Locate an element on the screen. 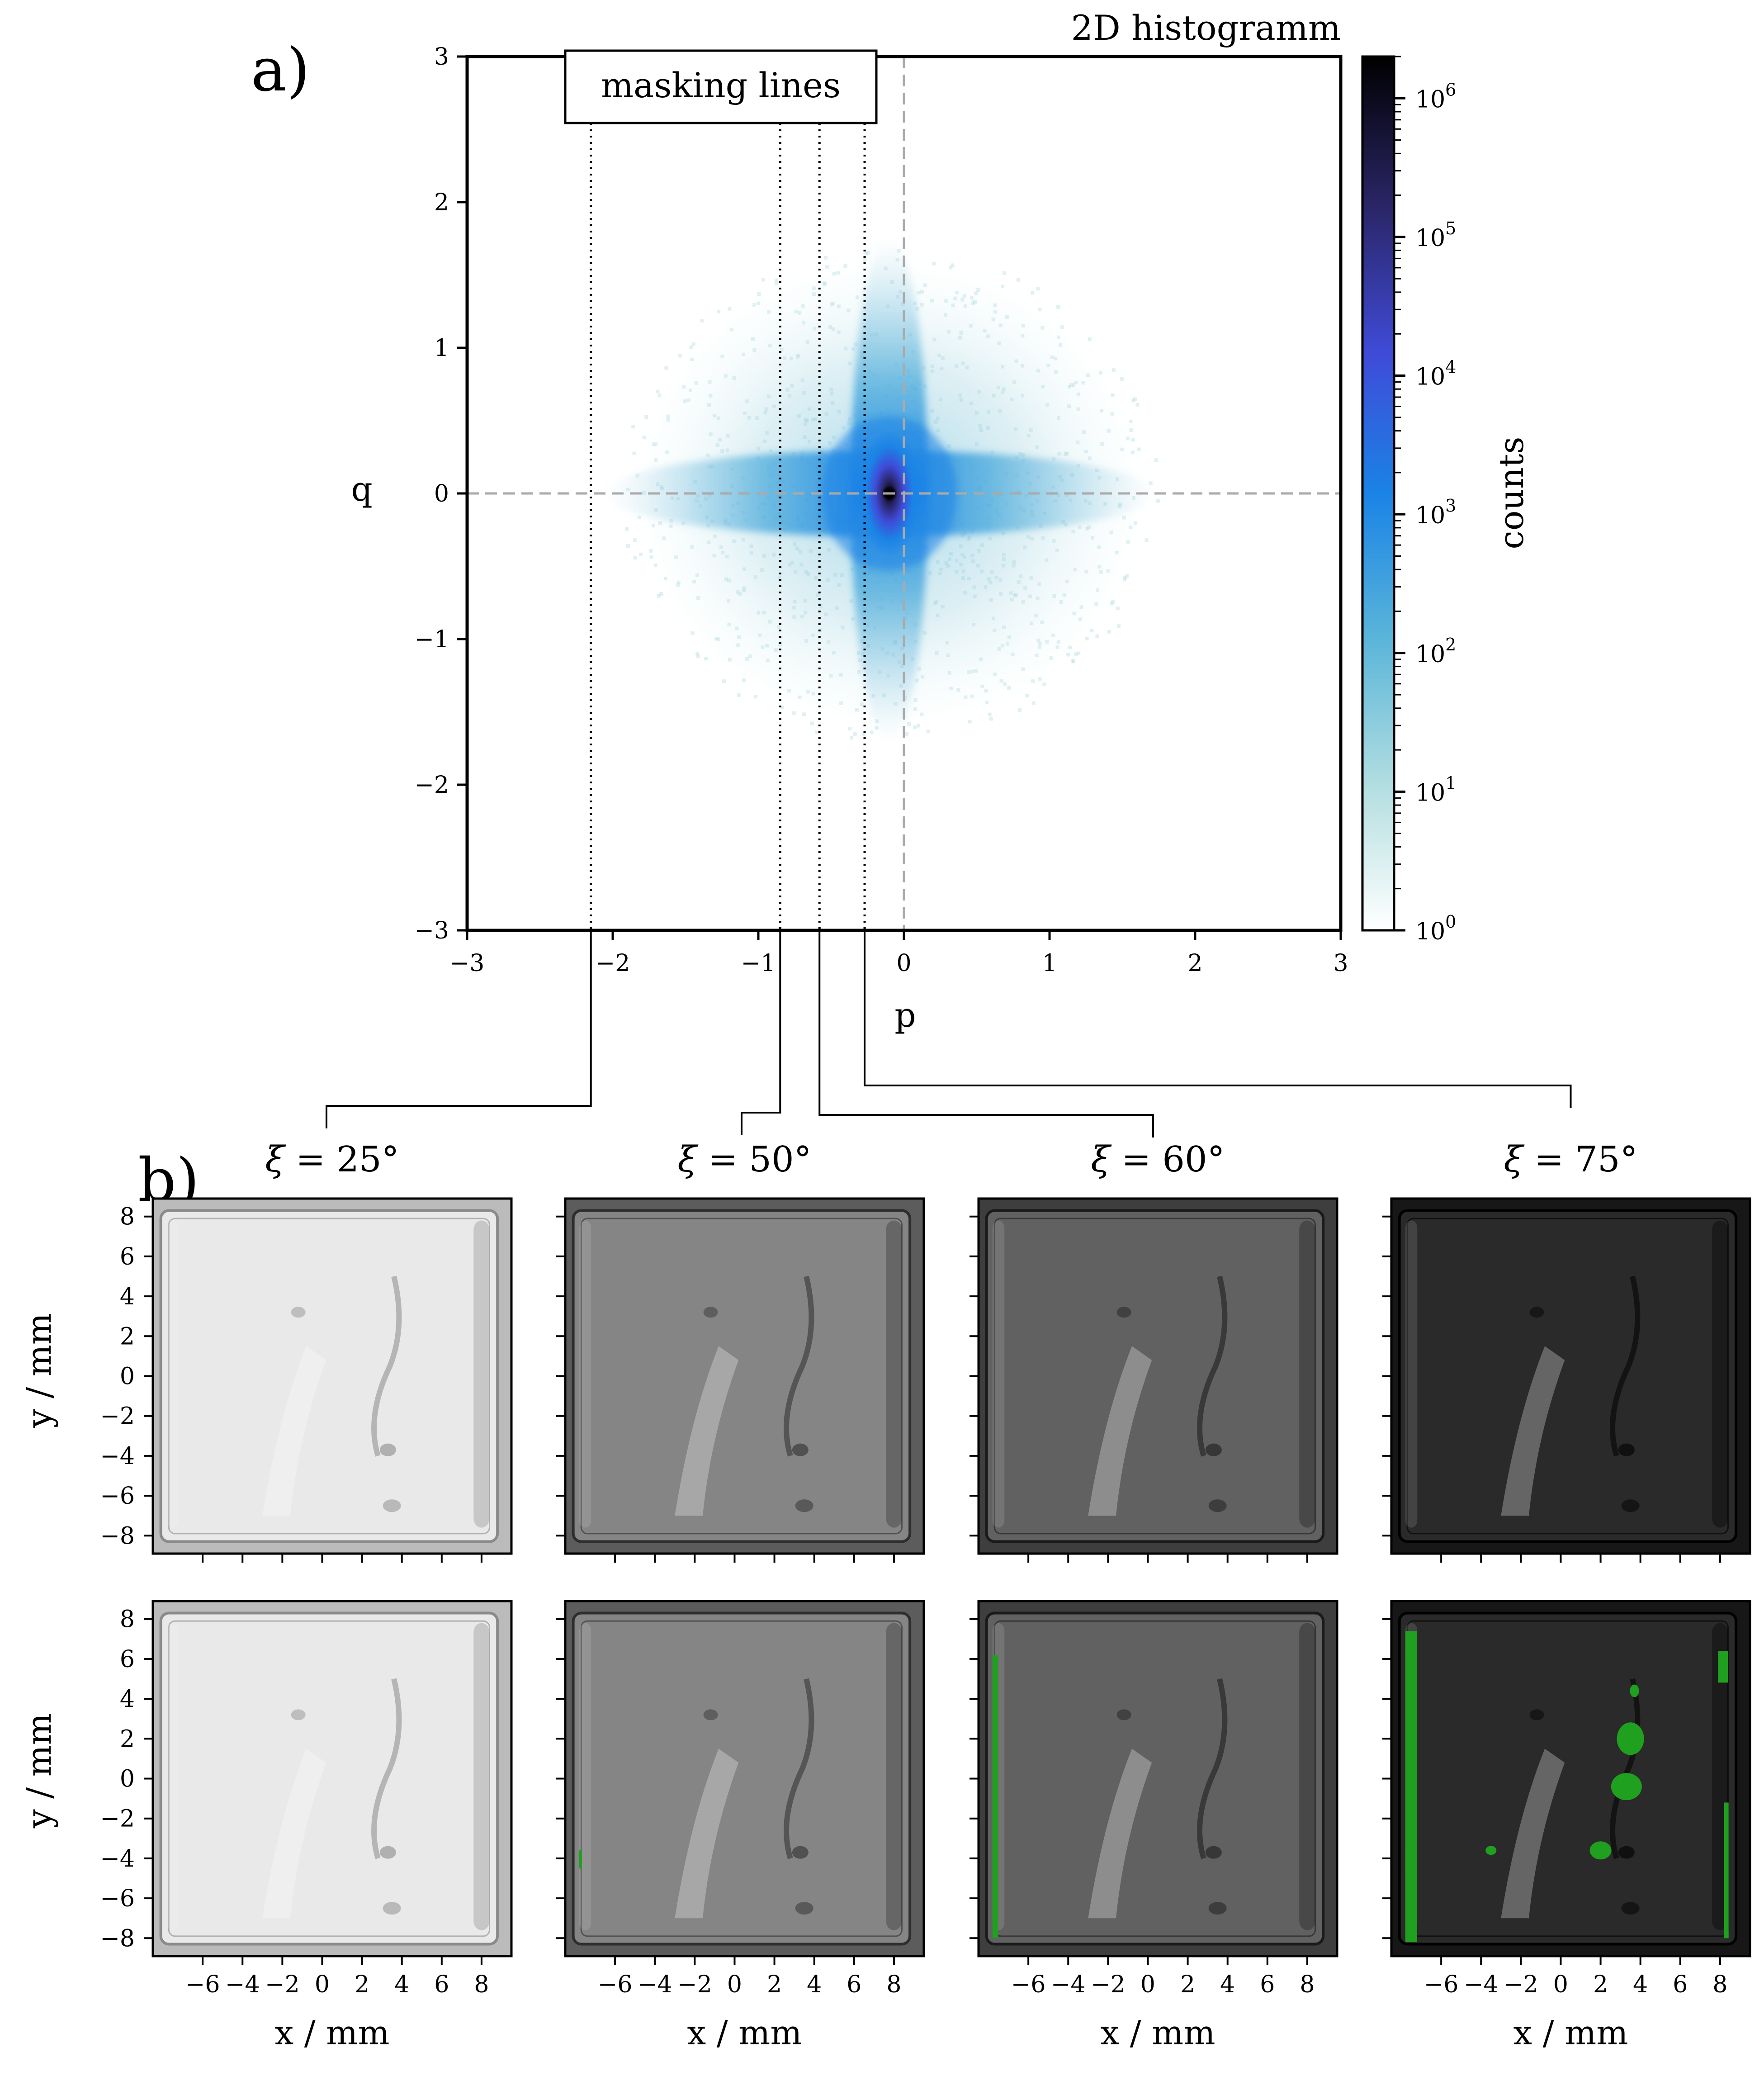 The width and height of the screenshot is (1764, 2090). xi-label: ξ = 50° is located at coordinates (744, 1159).